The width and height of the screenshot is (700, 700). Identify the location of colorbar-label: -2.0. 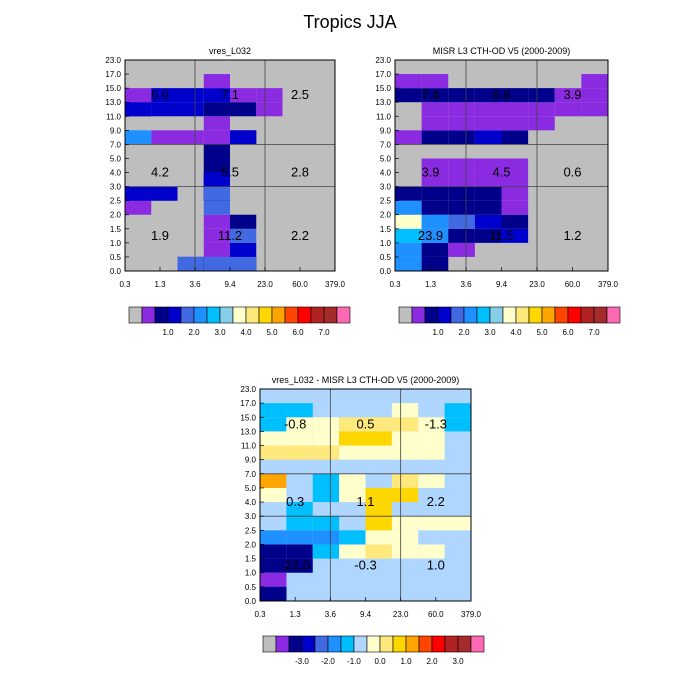
(328, 661).